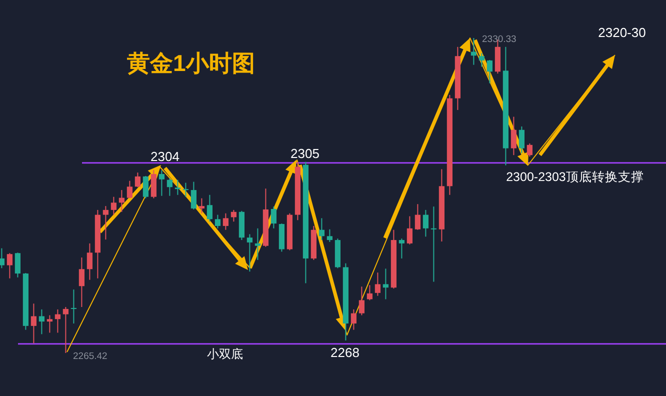 The width and height of the screenshot is (666, 396). What do you see at coordinates (345, 352) in the screenshot?
I see `annotation: 2268` at bounding box center [345, 352].